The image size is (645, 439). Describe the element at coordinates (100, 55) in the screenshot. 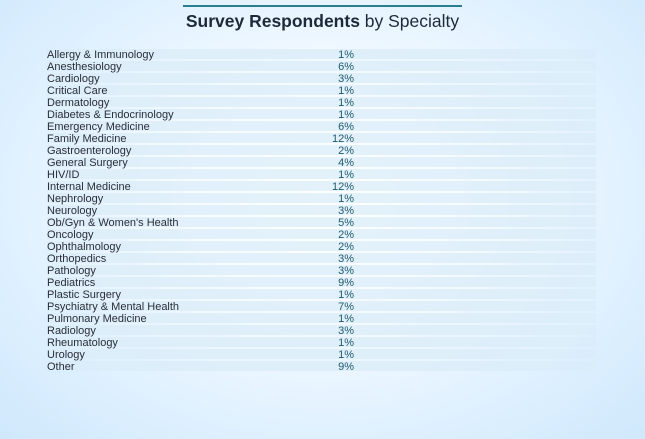

I see `specialty-label: Allergy & Immunology` at that location.